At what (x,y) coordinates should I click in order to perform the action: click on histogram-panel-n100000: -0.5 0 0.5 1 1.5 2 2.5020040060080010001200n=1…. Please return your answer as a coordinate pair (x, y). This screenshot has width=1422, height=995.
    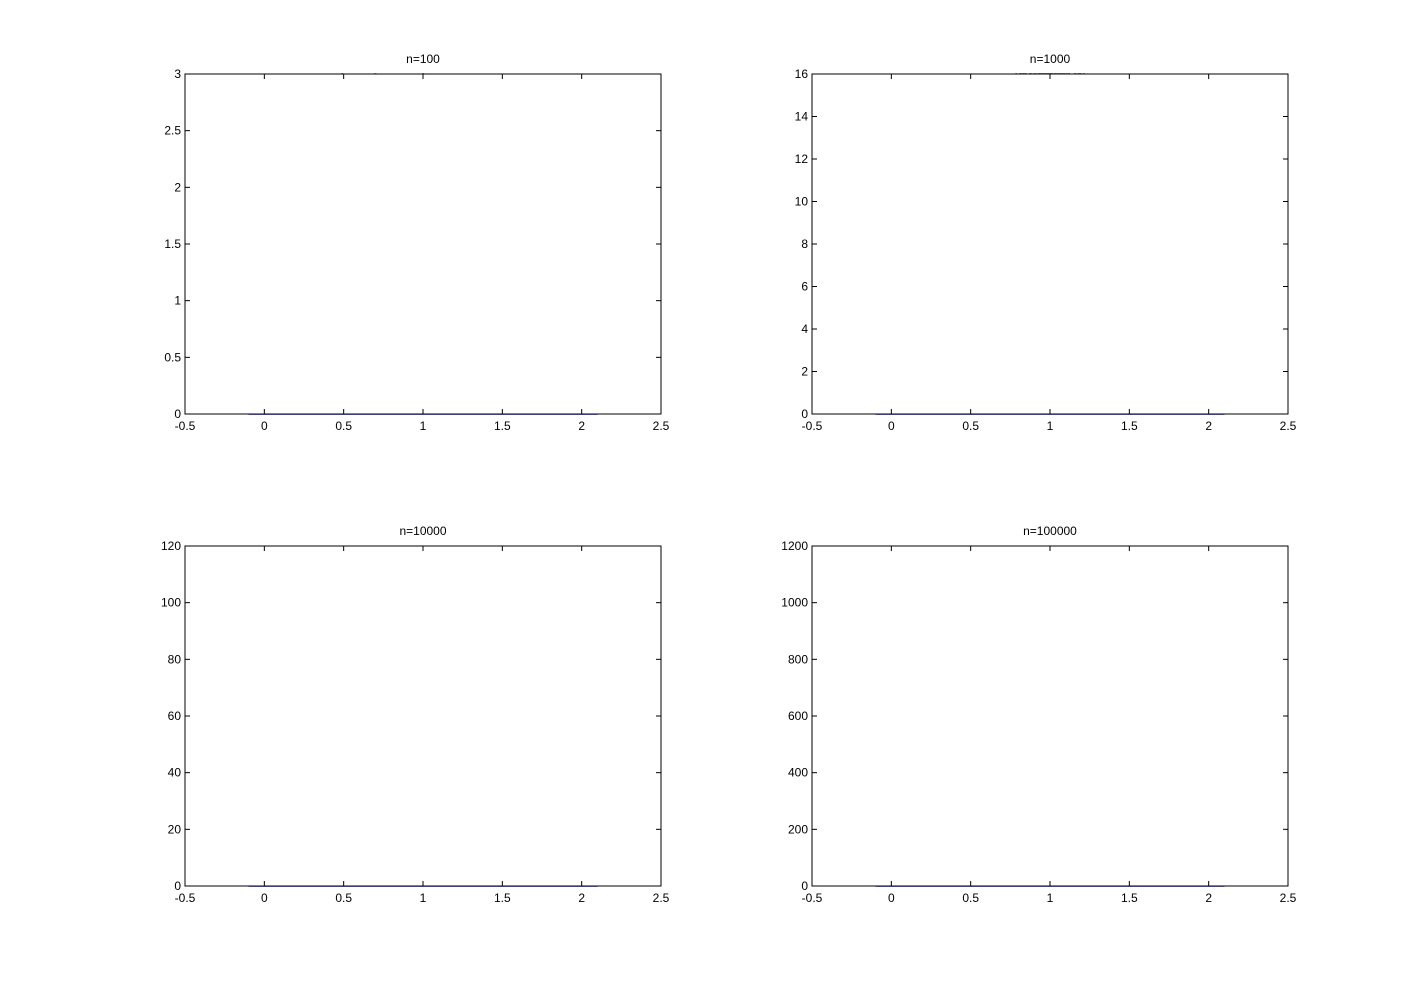
    Looking at the image, I should click on (1038, 714).